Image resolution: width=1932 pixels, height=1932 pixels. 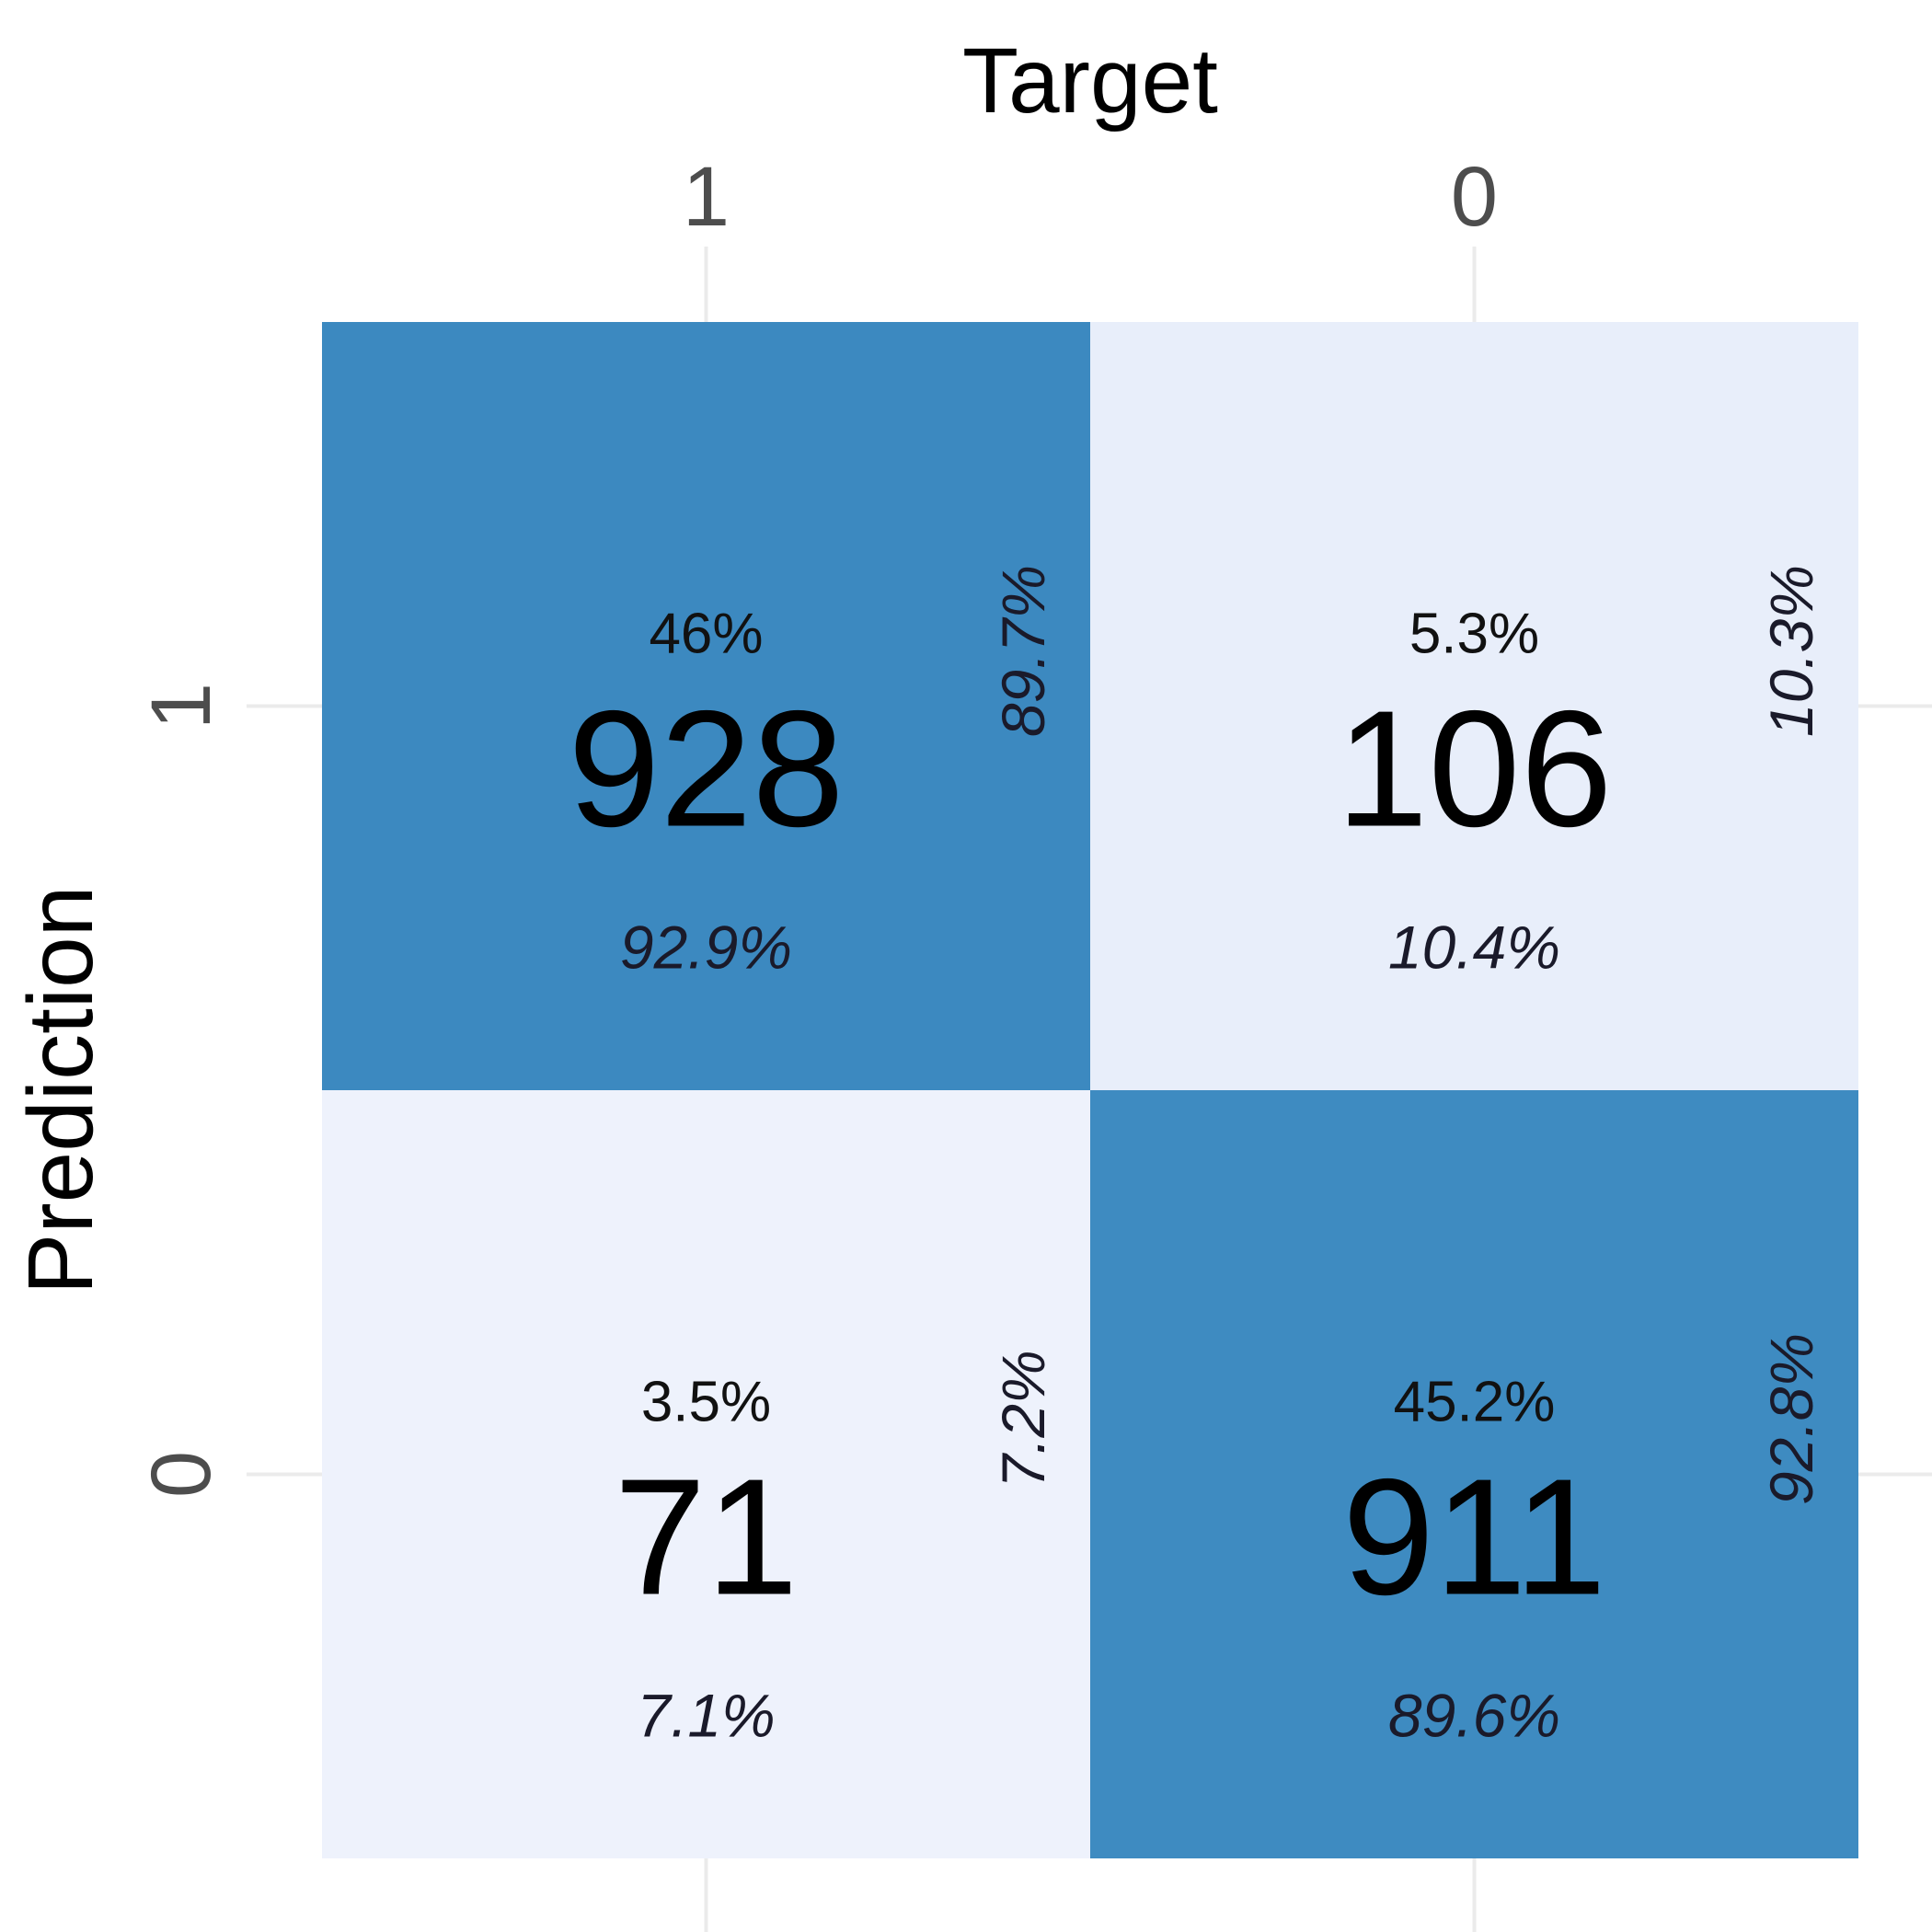 What do you see at coordinates (706, 1402) in the screenshot?
I see `cell-overall-percent: 3.5%` at bounding box center [706, 1402].